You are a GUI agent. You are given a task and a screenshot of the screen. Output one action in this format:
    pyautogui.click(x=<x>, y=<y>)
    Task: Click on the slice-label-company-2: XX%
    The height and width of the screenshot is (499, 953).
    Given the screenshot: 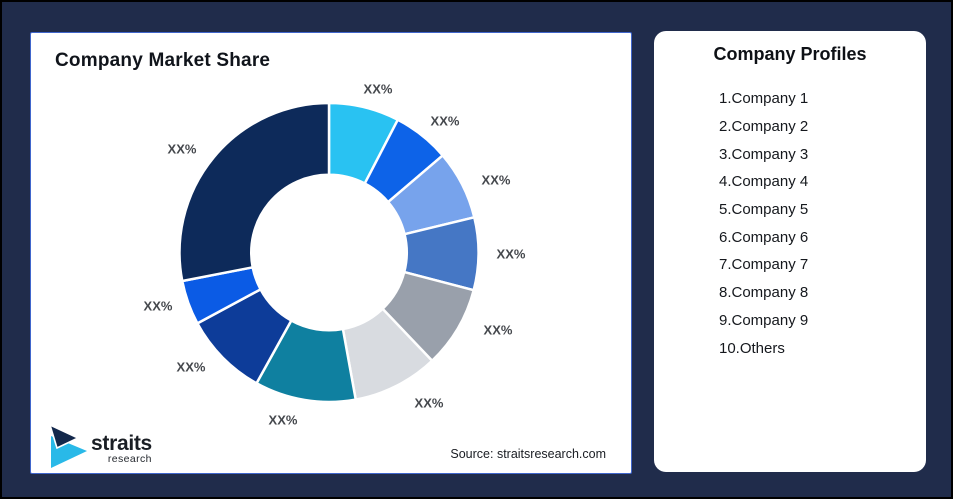 What is the action you would take?
    pyautogui.click(x=445, y=121)
    